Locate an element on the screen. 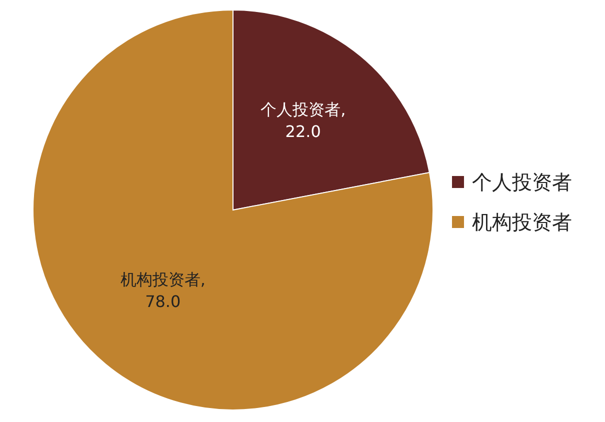 The height and width of the screenshot is (422, 605). category-label: 个人投资者, is located at coordinates (303, 110).